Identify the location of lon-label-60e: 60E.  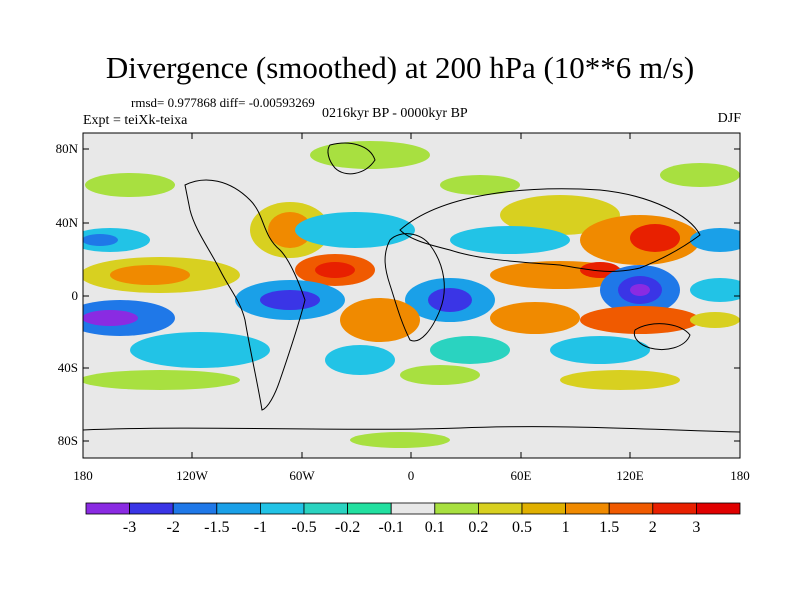
(521, 475).